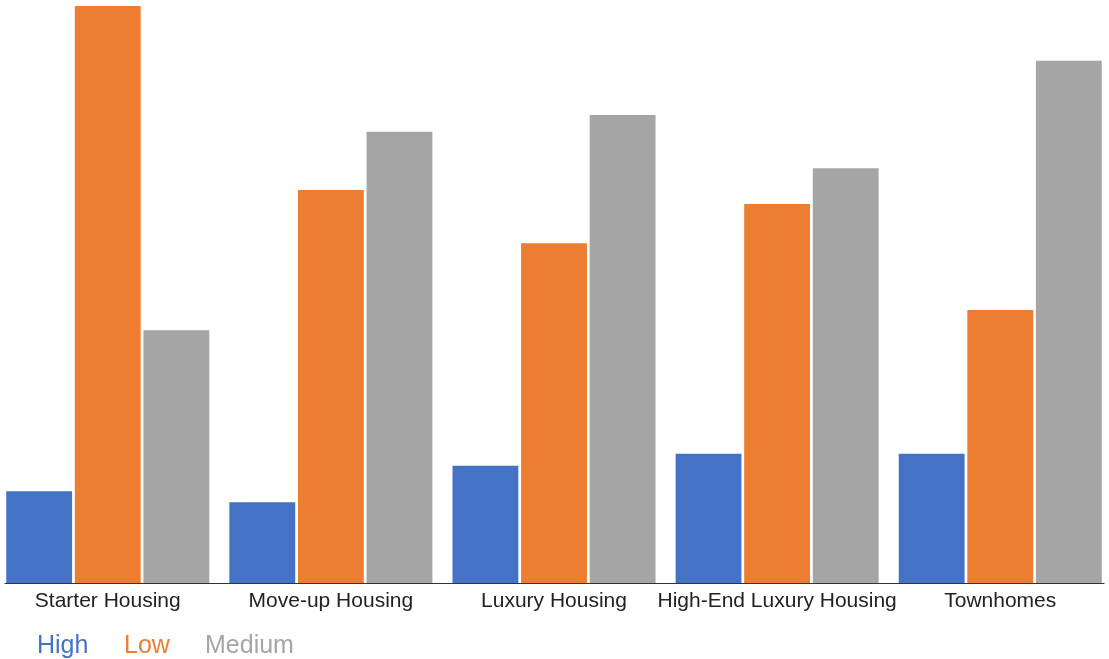  I want to click on series-label: Medium, so click(249, 643).